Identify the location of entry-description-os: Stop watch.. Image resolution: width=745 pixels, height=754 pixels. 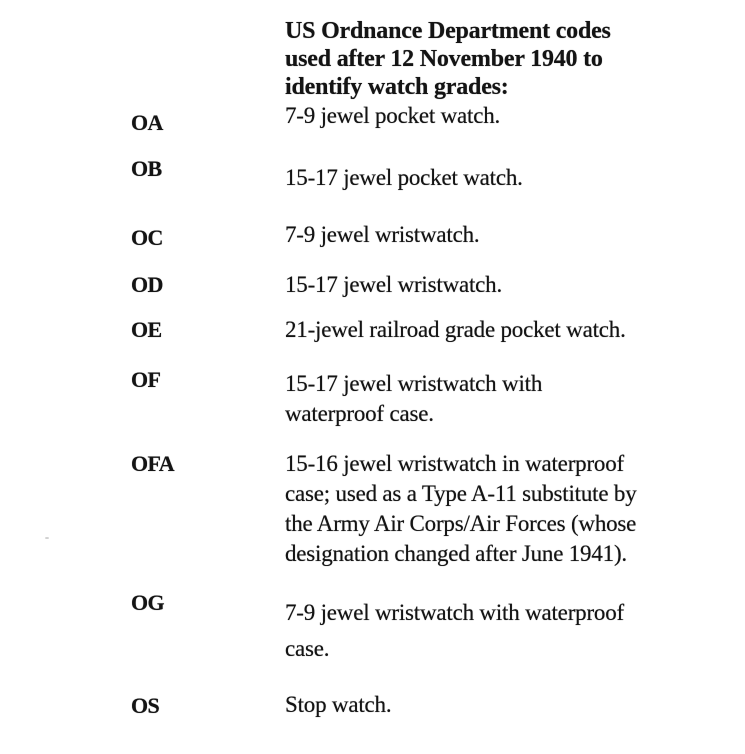
(338, 705).